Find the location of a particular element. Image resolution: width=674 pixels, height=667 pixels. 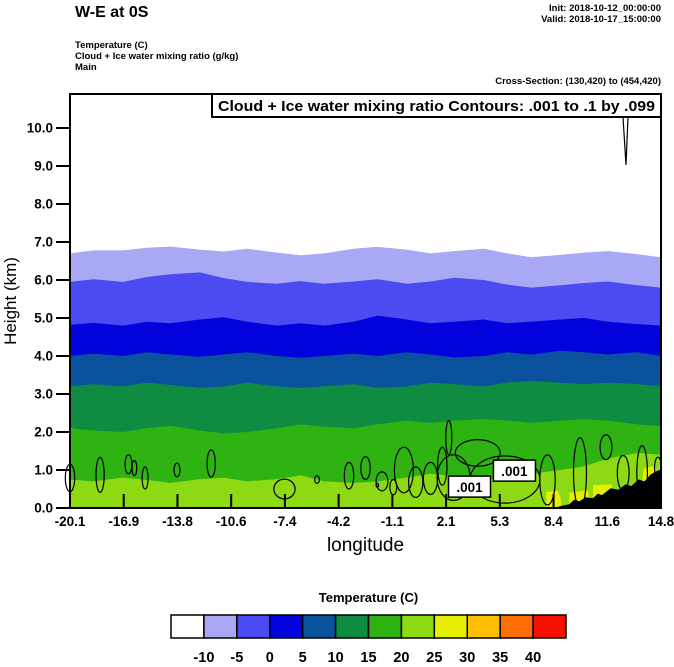

y-tick-label: 10.0 is located at coordinates (40, 128).